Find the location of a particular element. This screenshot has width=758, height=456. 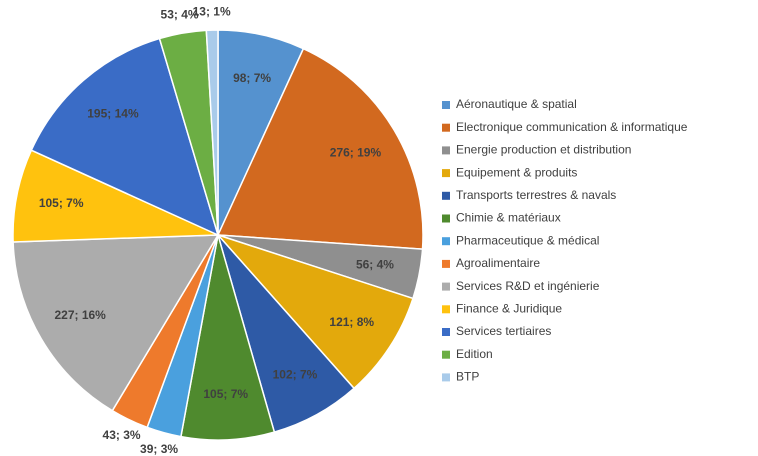

legend-label: Agroalimentaire is located at coordinates (498, 263).